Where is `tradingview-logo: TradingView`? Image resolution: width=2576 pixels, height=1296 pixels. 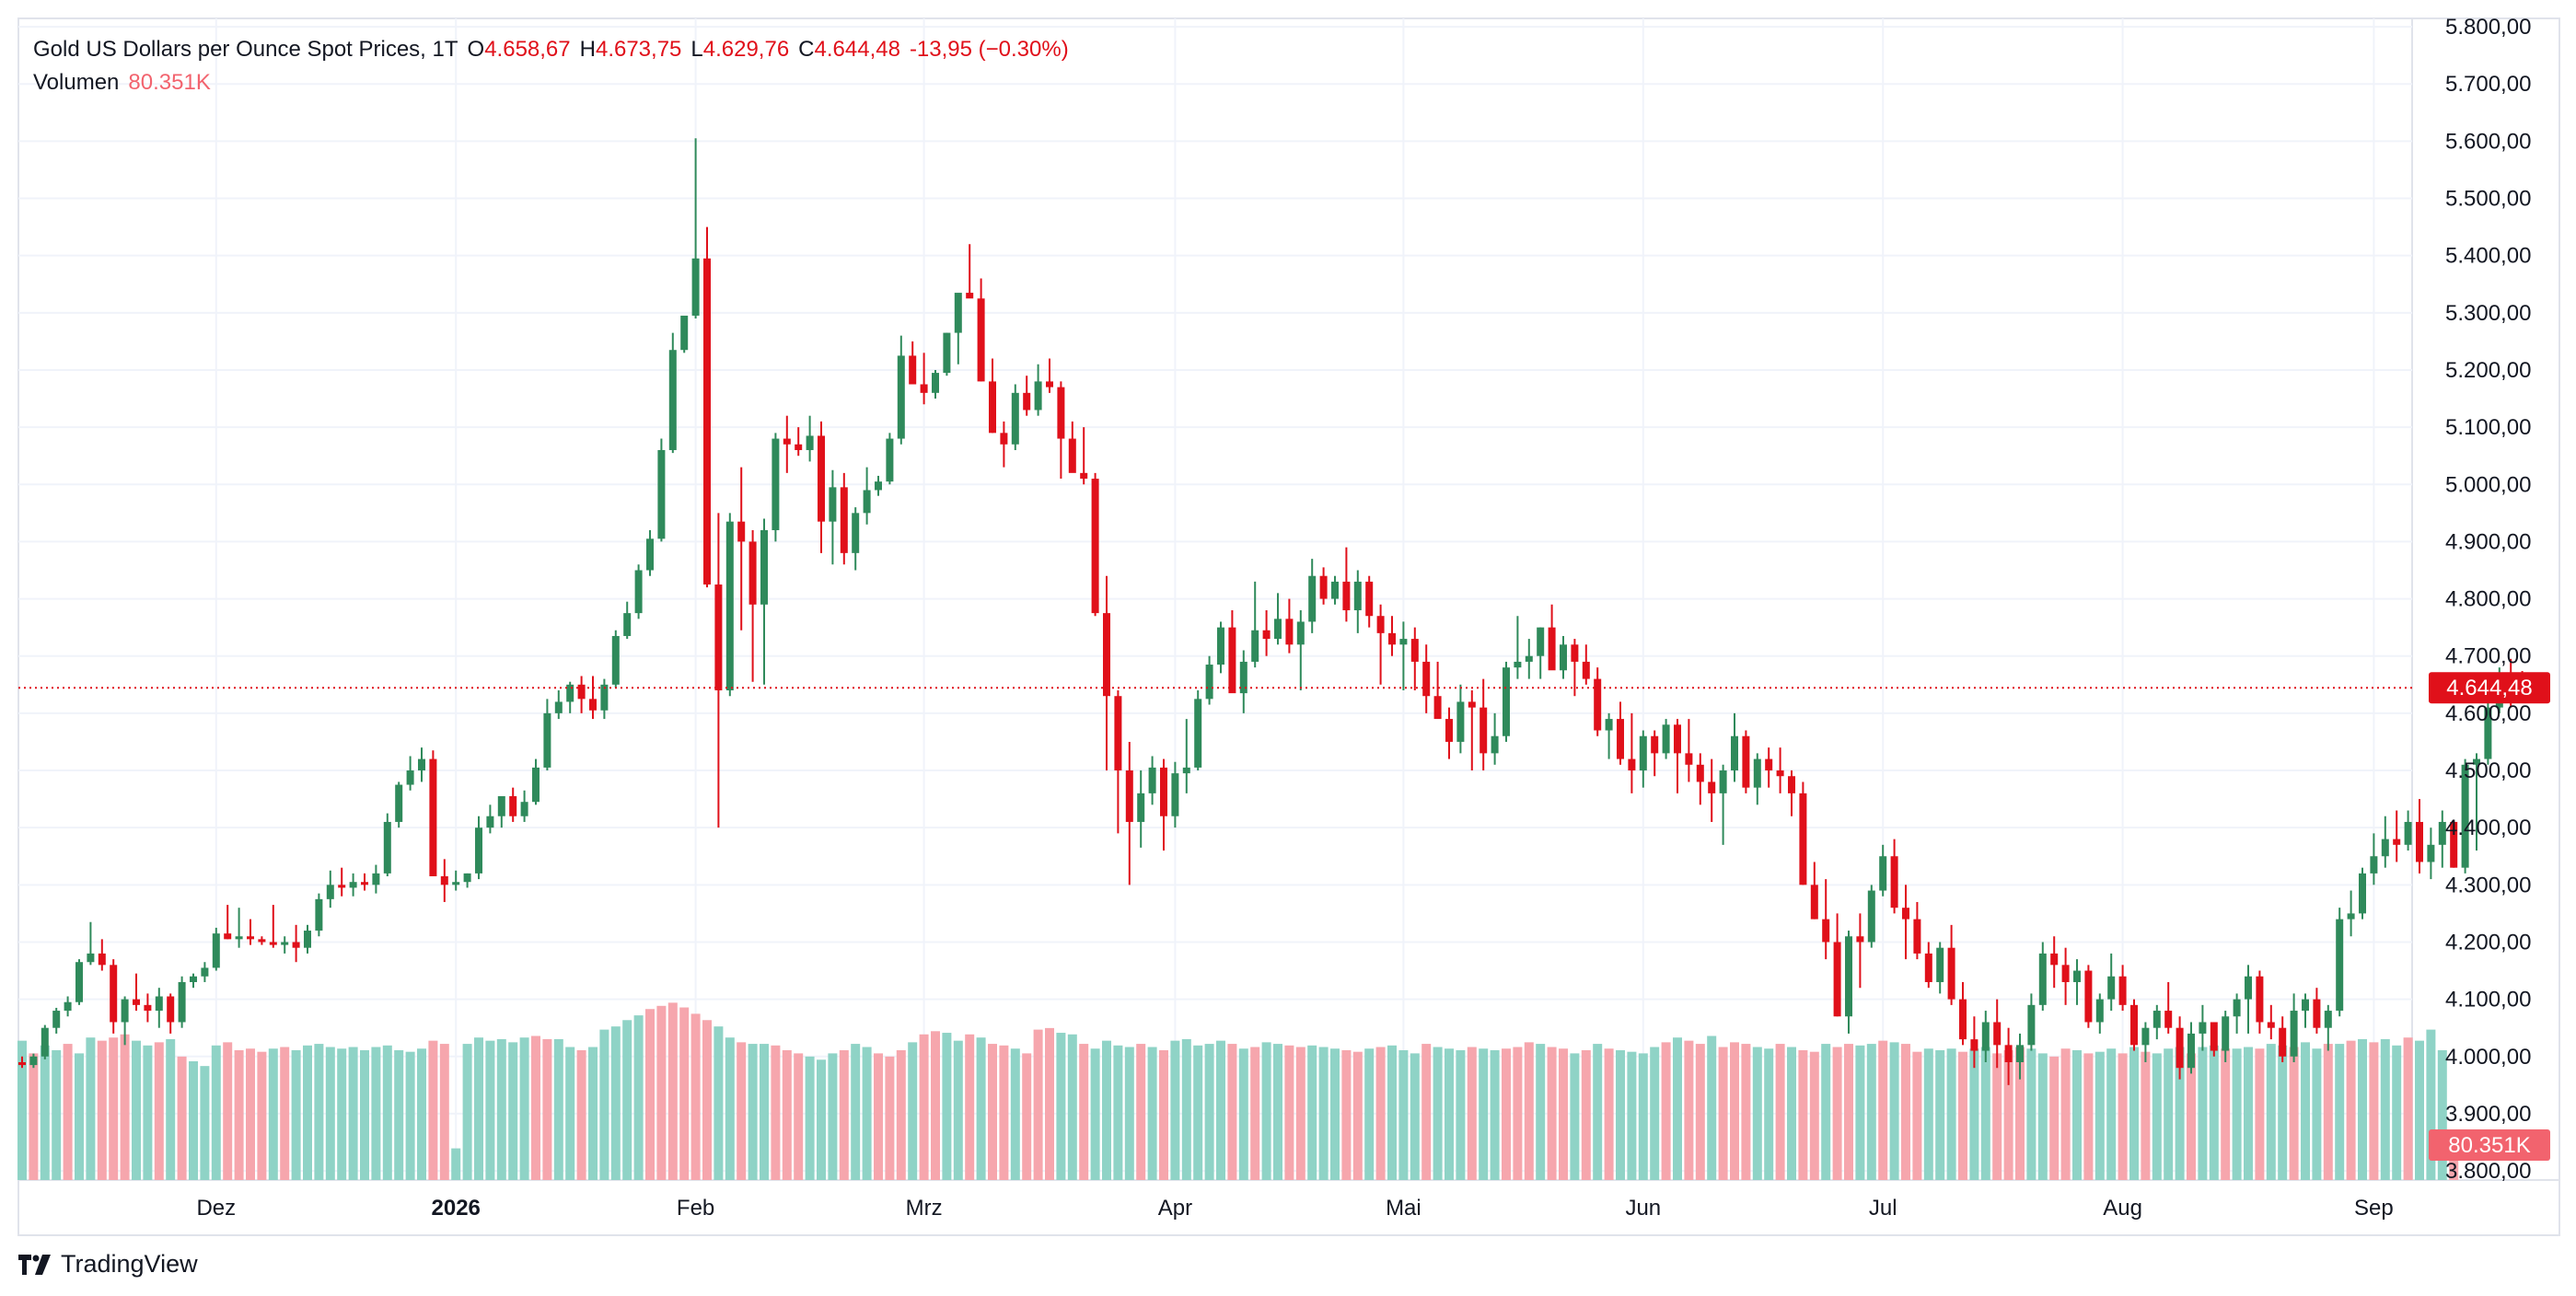 tradingview-logo: TradingView is located at coordinates (108, 1264).